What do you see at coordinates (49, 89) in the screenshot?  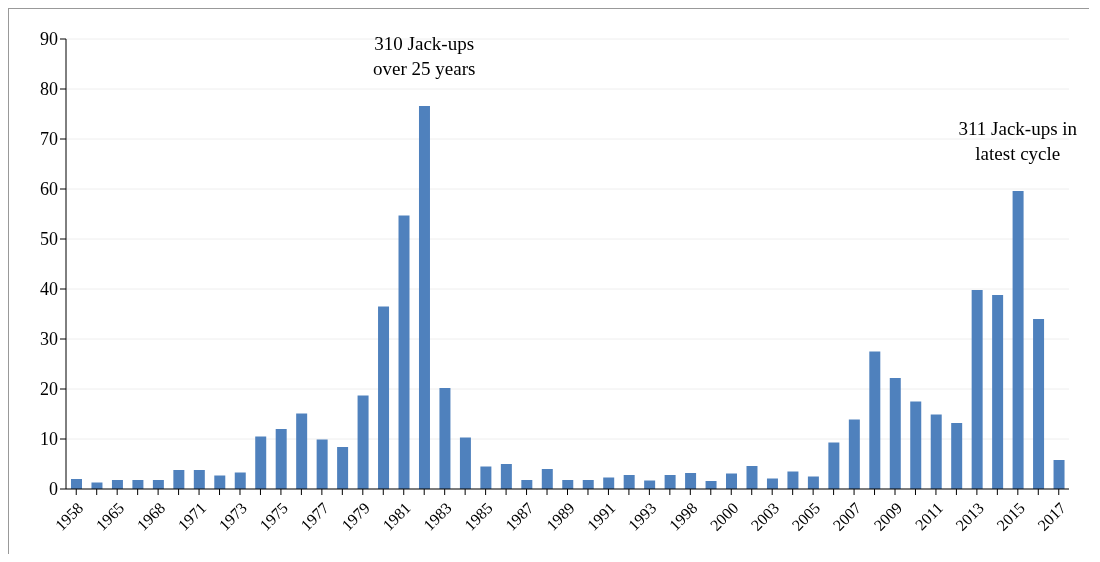 I see `y-tick-label: 80` at bounding box center [49, 89].